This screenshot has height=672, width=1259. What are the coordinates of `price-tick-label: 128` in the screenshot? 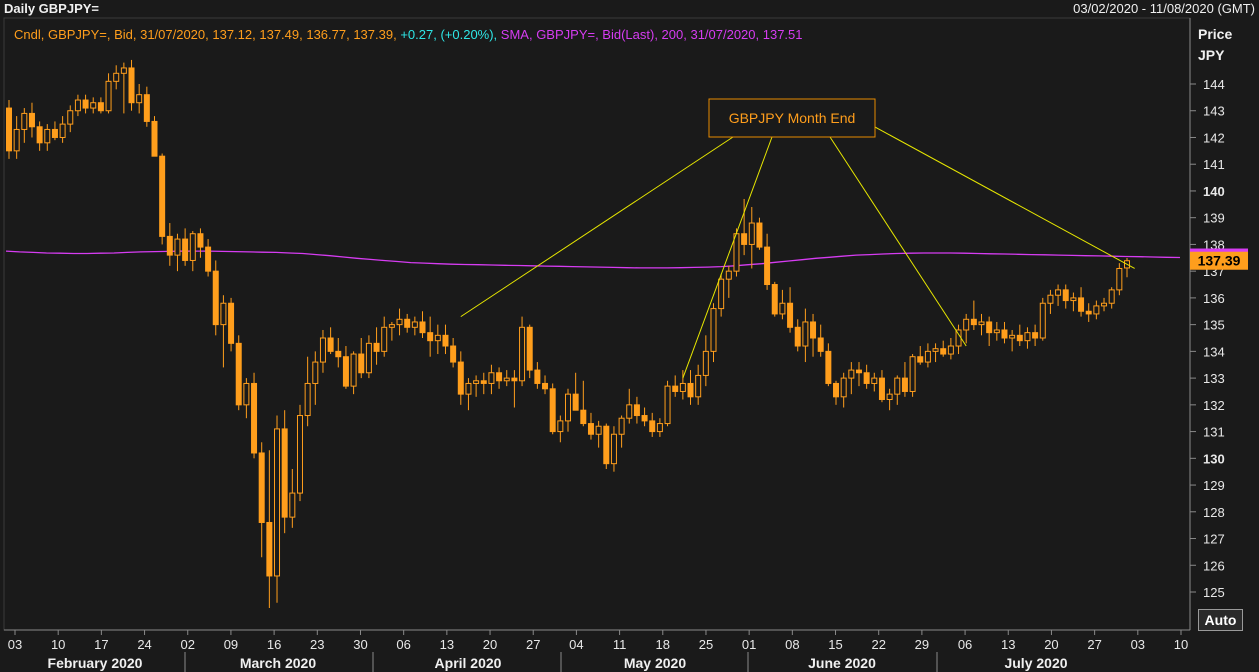 It's located at (1214, 512).